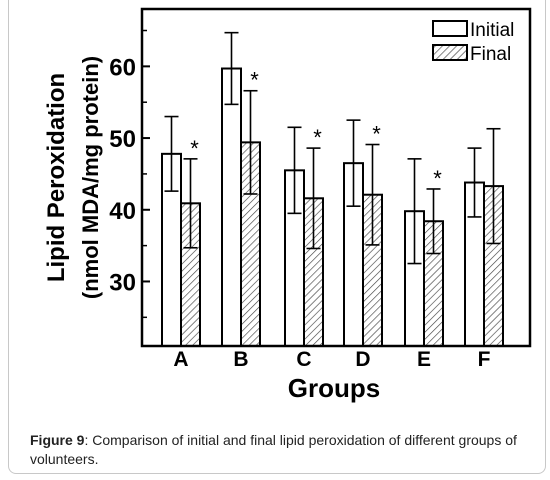  I want to click on figure-caption-label: Figure 9, so click(57, 440).